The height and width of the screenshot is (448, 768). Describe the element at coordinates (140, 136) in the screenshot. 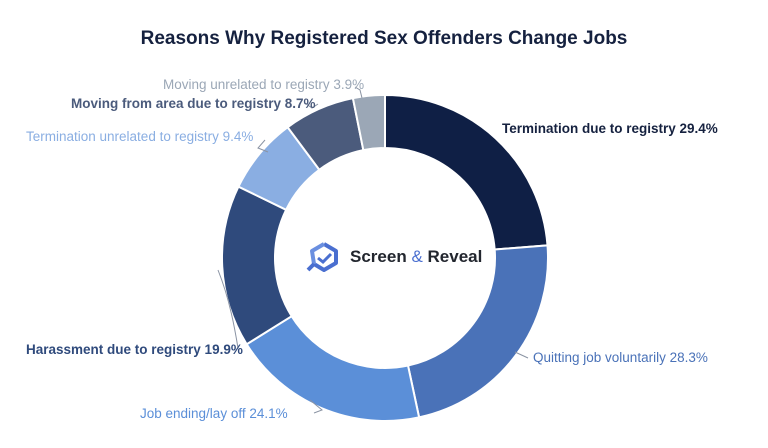

I see `data-label: Termination unrelated to registry 9.4%` at that location.